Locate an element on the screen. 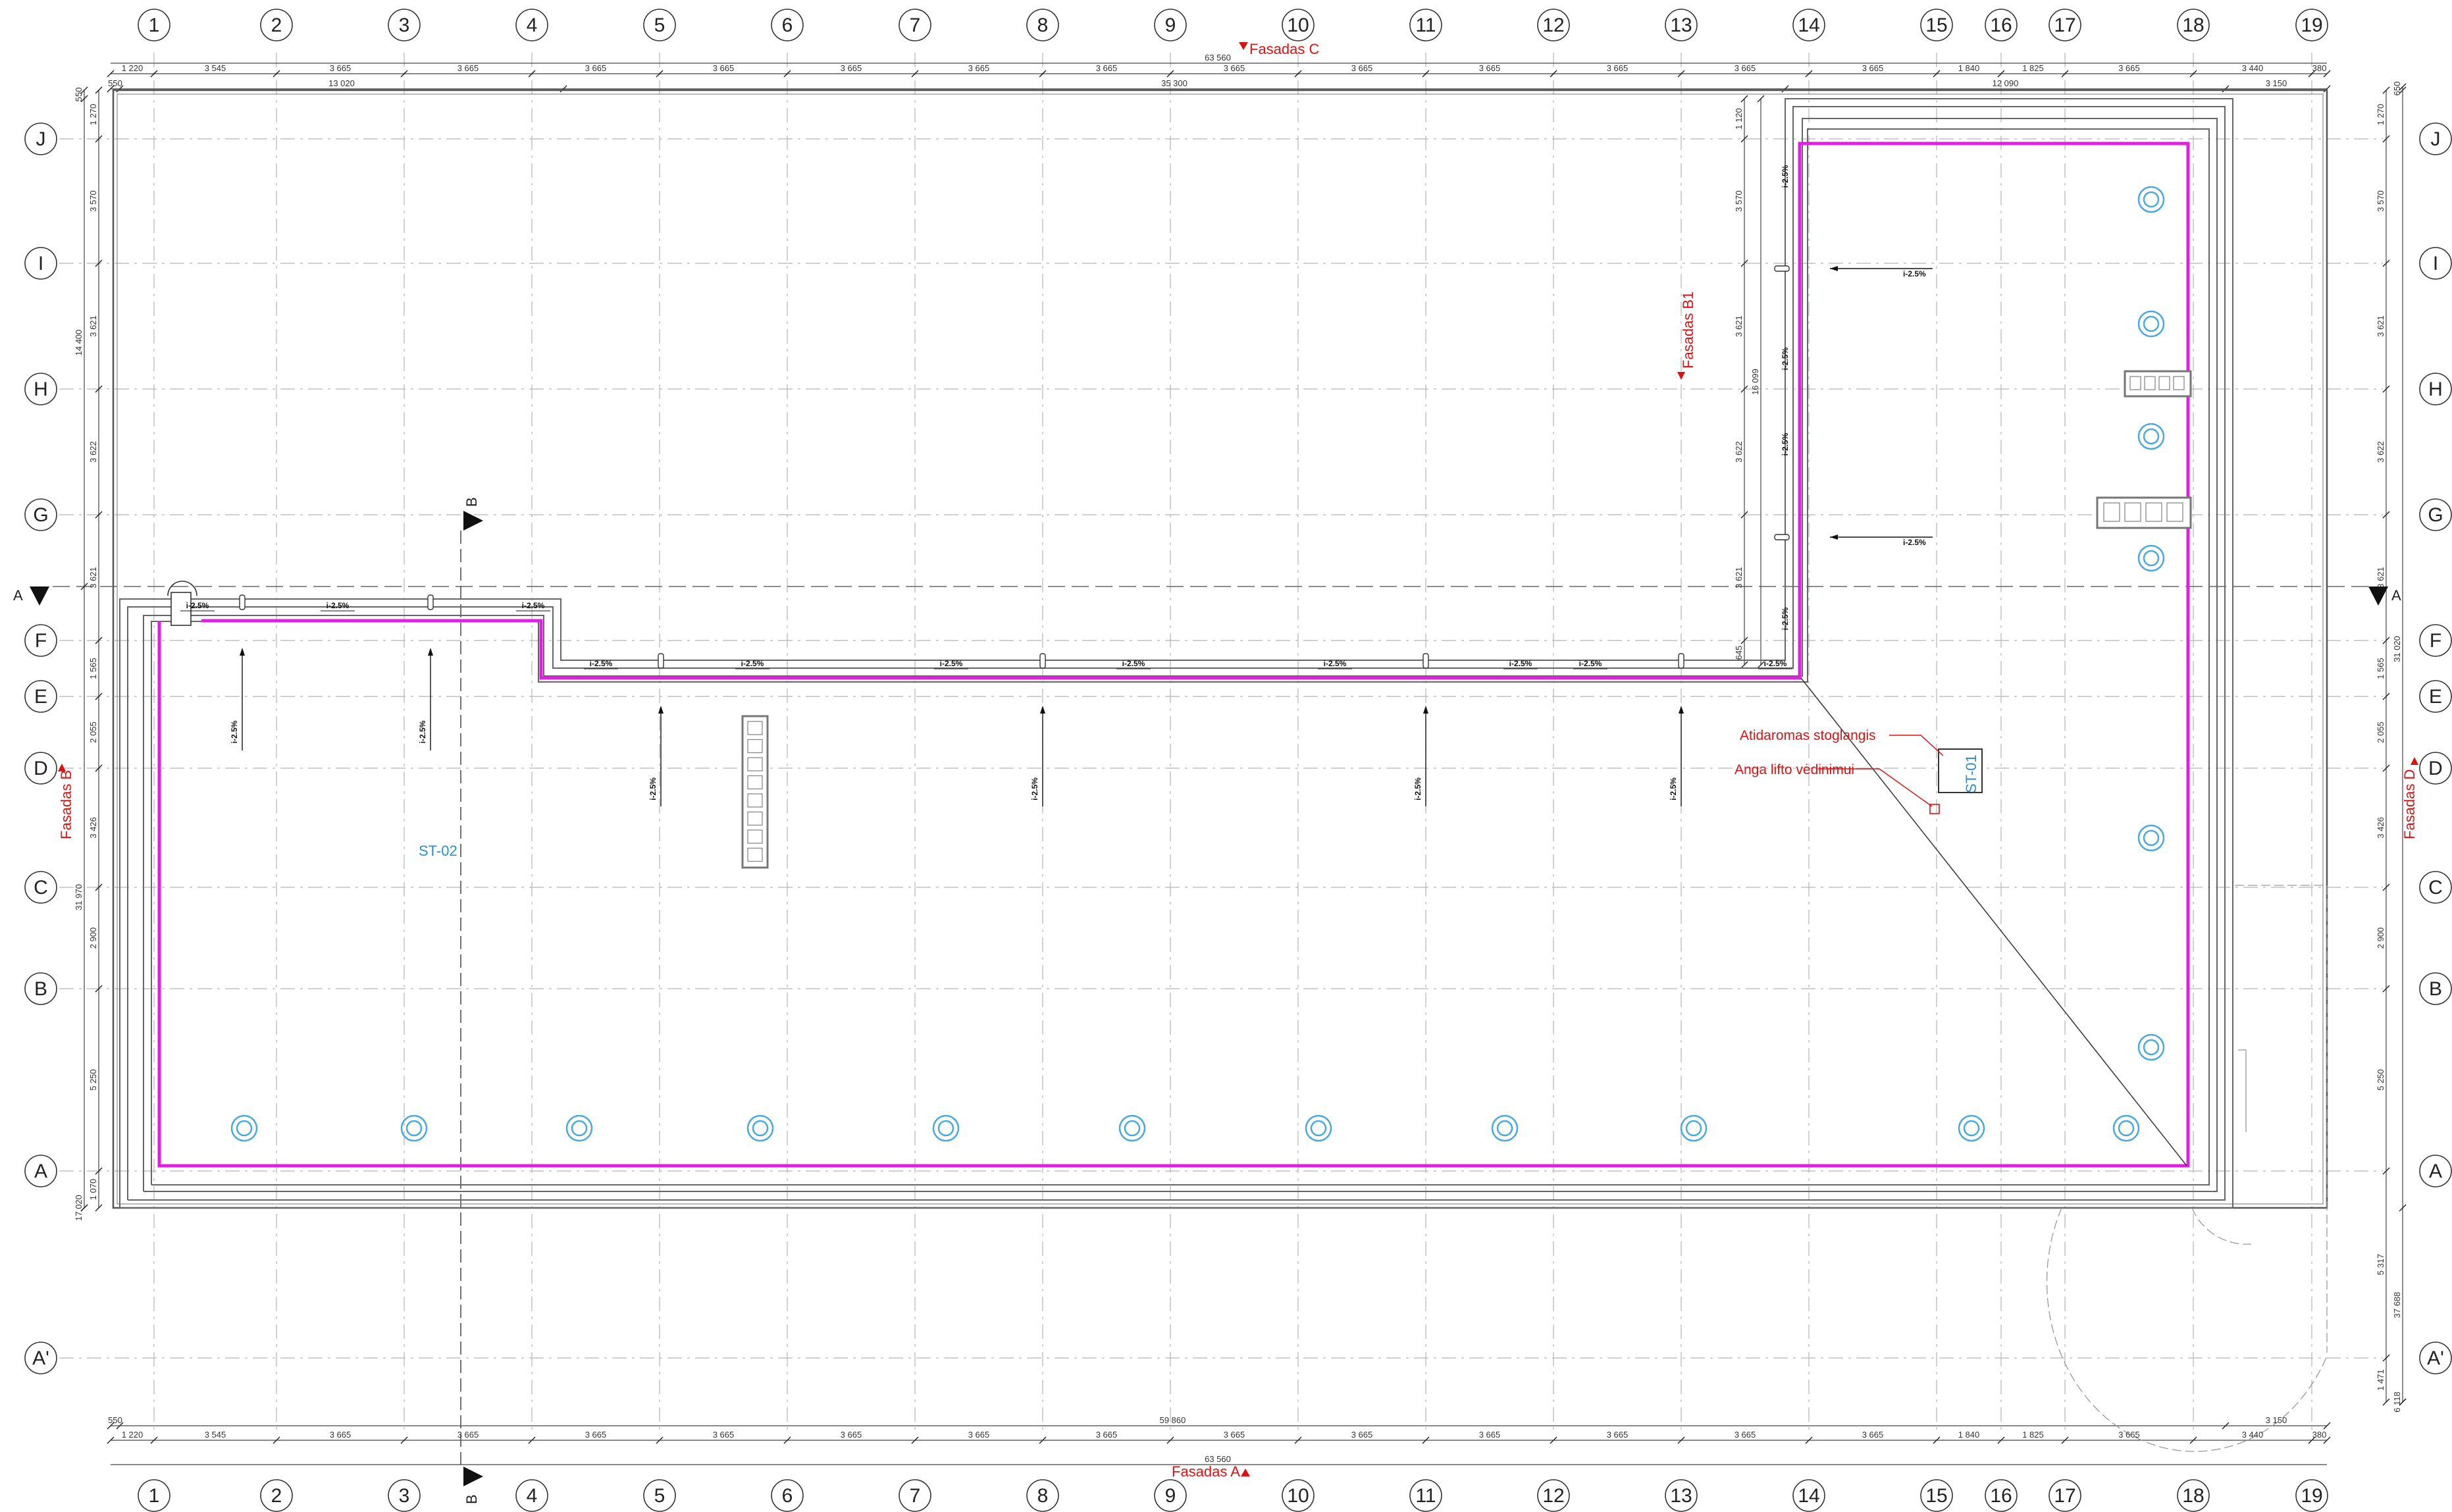 This screenshot has height=1512, width=2452. dim-left-detail-text: 2 055 is located at coordinates (93, 732).